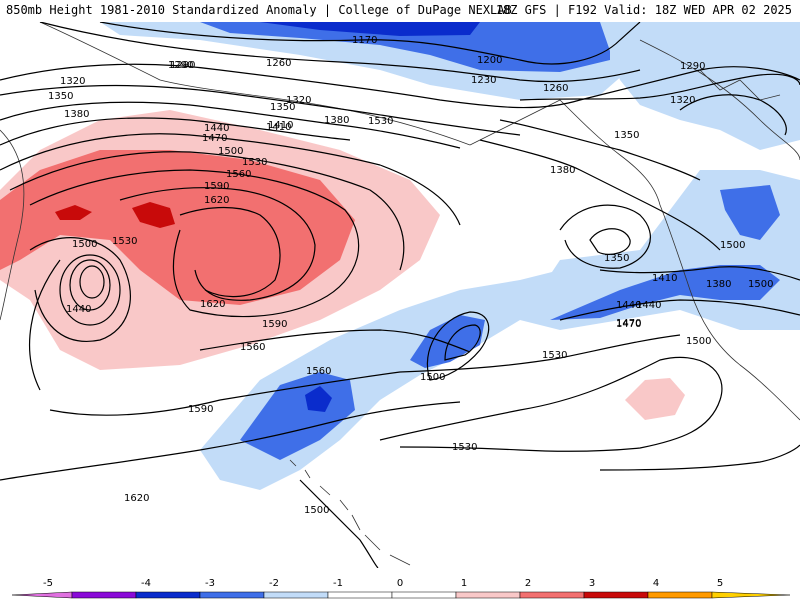  What do you see at coordinates (592, 583) in the screenshot?
I see `legend-tick: 3` at bounding box center [592, 583].